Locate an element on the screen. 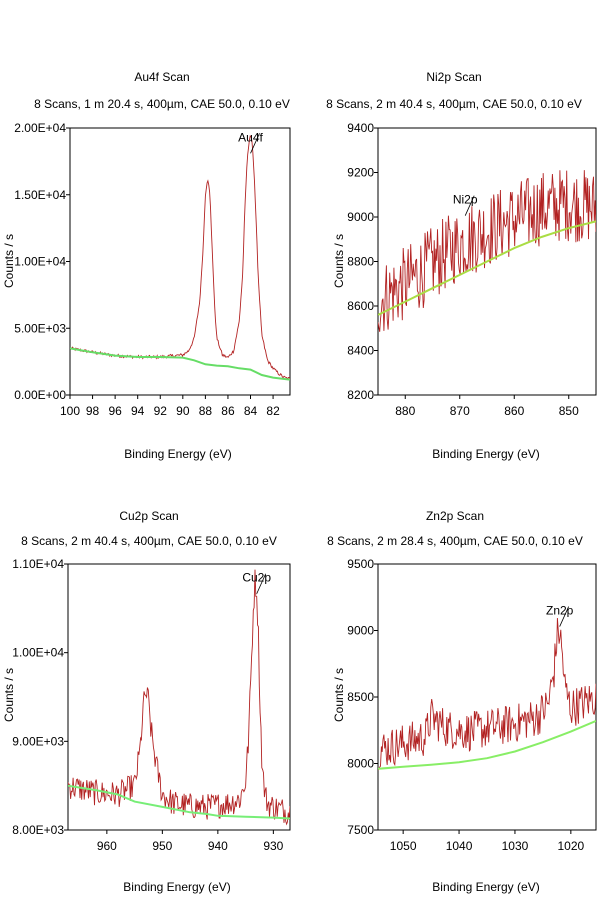 Image resolution: width=600 pixels, height=900 pixels. x-tick-label: 880 is located at coordinates (405, 411).